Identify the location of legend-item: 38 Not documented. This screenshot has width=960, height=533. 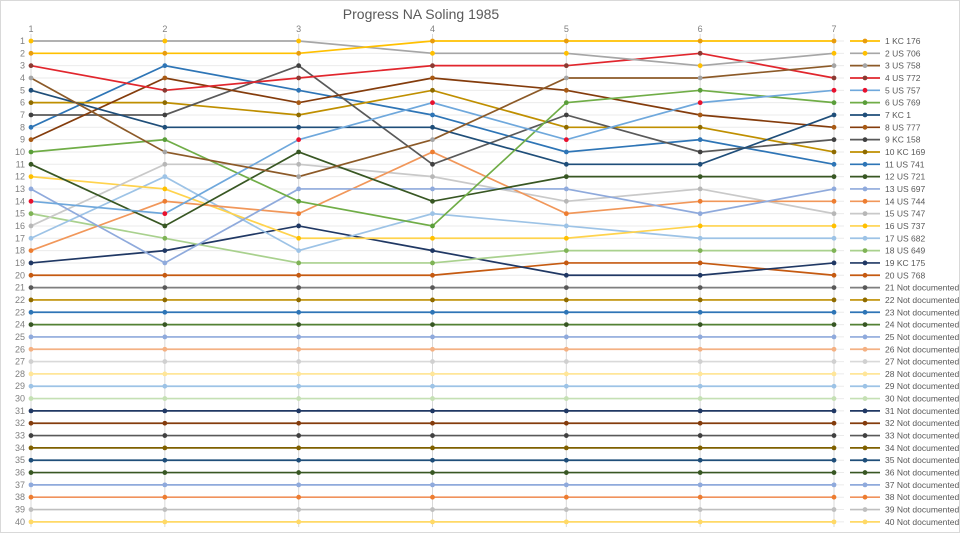
(904, 497).